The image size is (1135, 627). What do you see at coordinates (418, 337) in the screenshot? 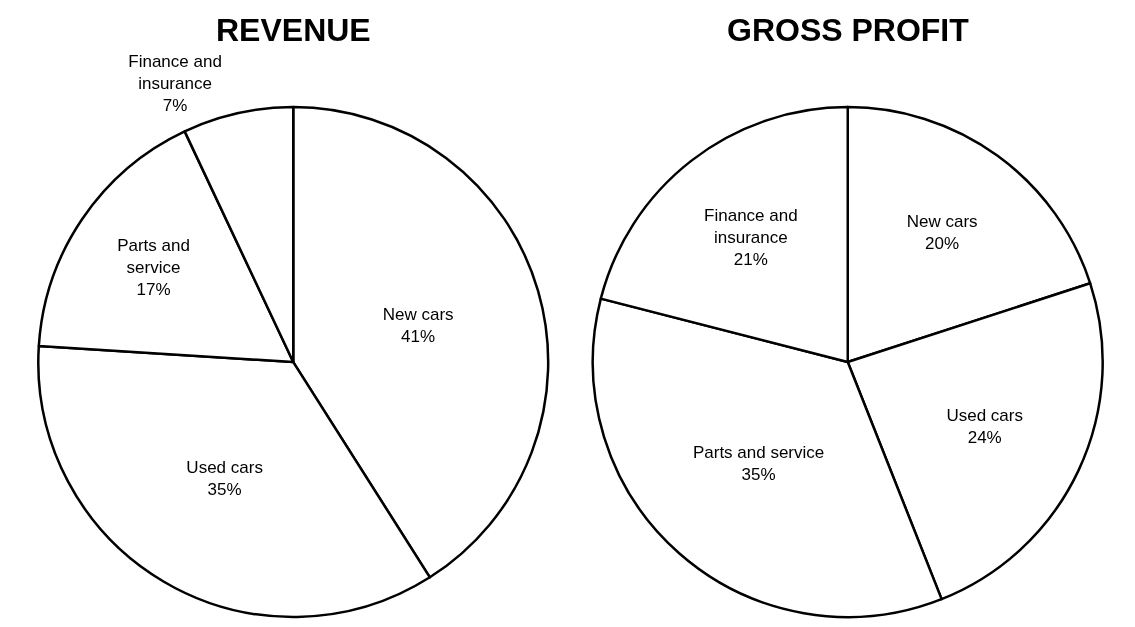
I see `data-label: 41%` at bounding box center [418, 337].